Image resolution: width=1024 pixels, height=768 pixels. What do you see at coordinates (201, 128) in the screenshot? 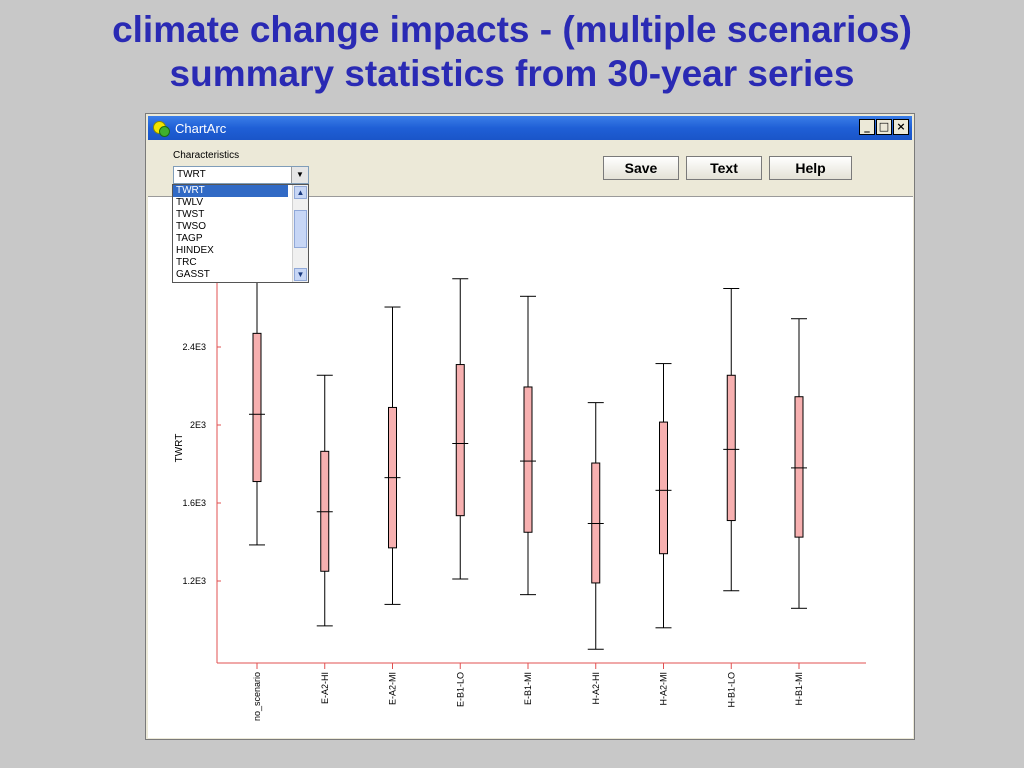
I see `window-title: ChartArc` at bounding box center [201, 128].